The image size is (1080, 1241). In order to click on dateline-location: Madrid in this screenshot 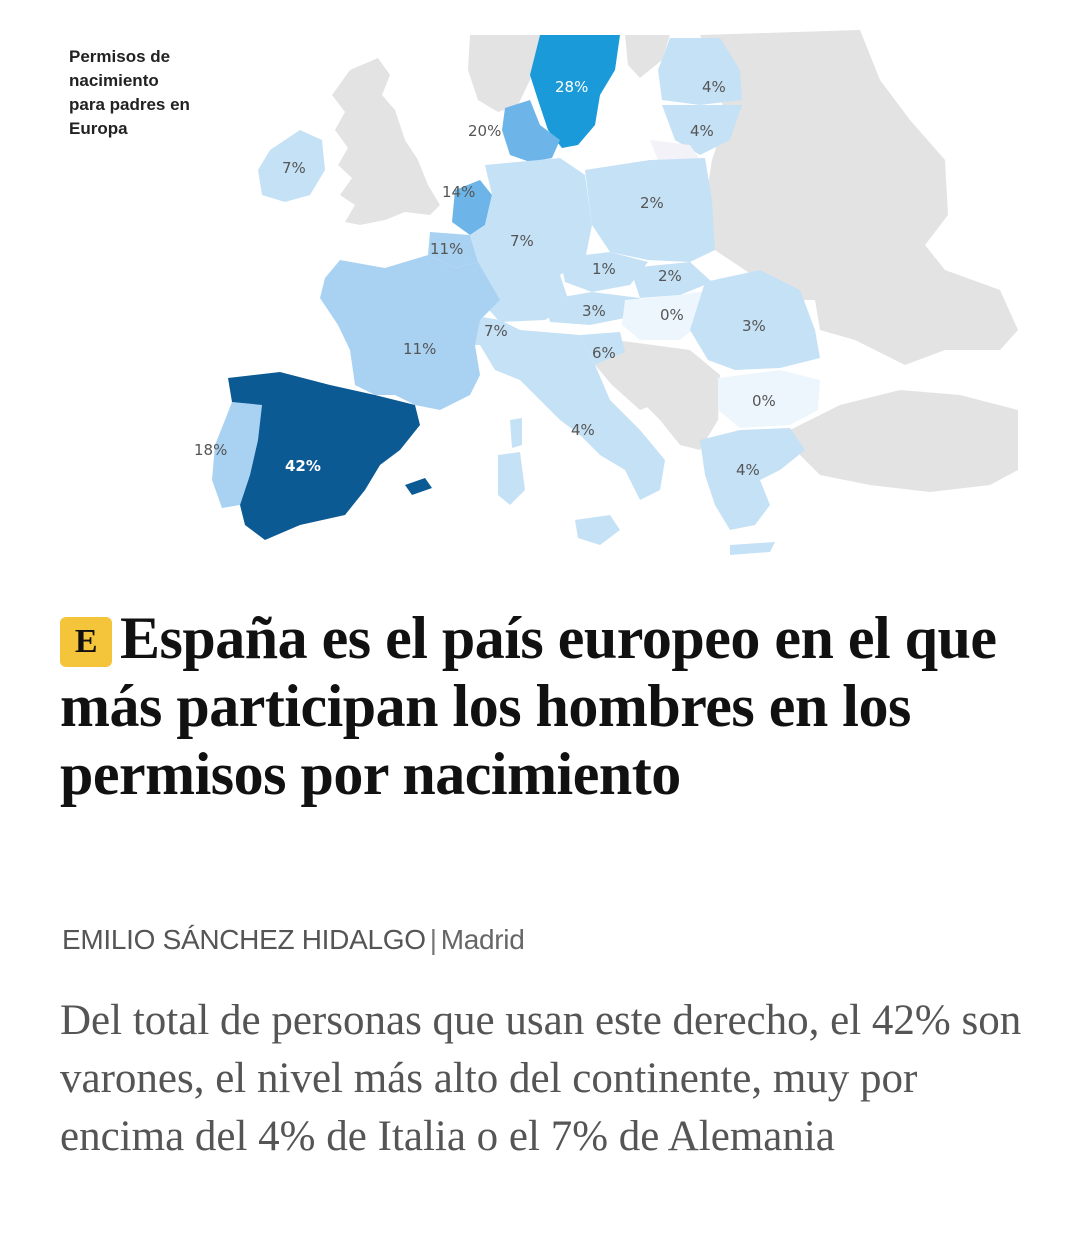, I will do `click(482, 939)`.